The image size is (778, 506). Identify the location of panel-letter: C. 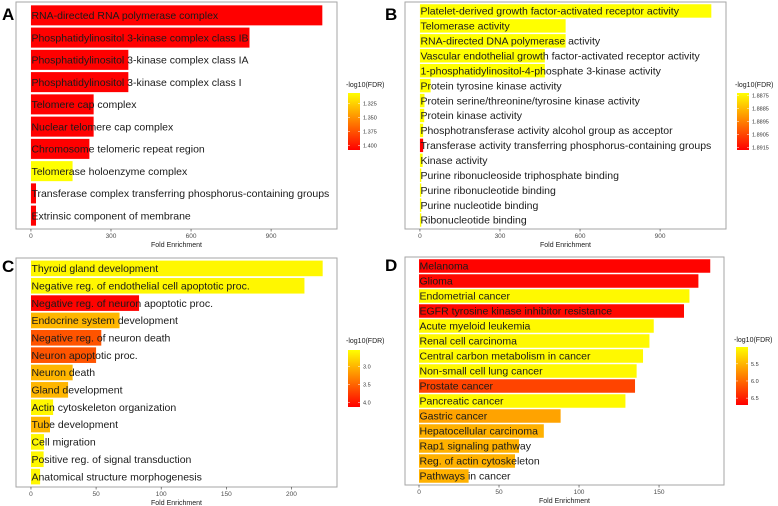
(8, 266).